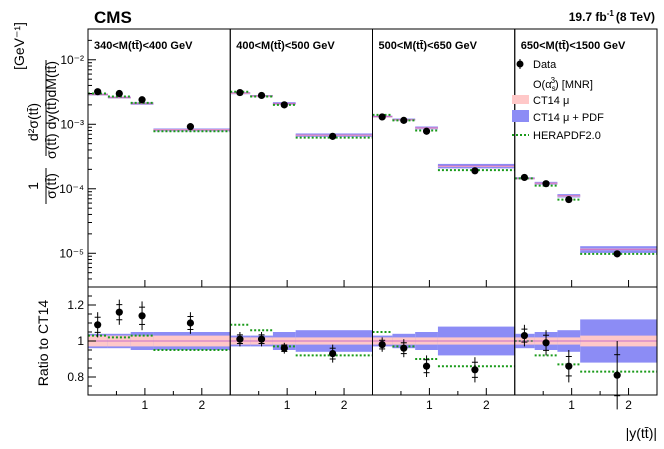  I want to click on y-tick-label: 10⁻⁵, so click(71, 253).